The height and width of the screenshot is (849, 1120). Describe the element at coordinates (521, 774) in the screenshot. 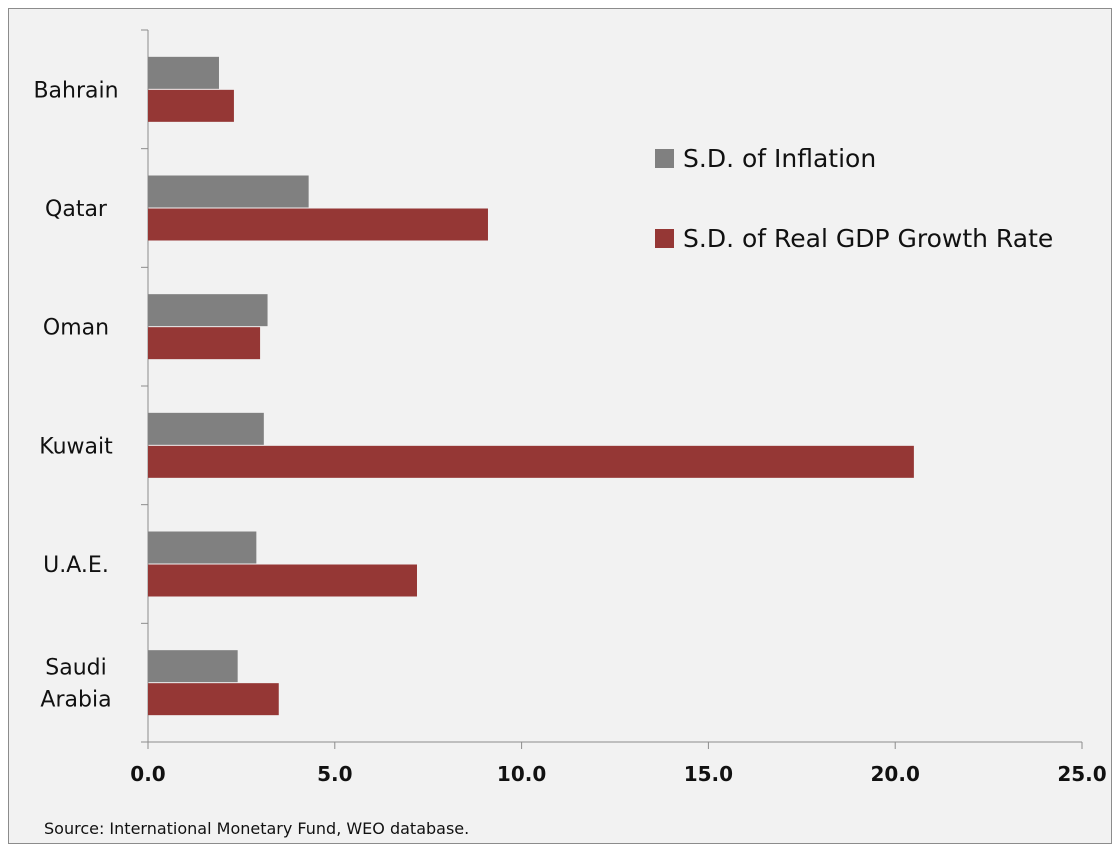

I see `x-tick-label: 10.0` at that location.